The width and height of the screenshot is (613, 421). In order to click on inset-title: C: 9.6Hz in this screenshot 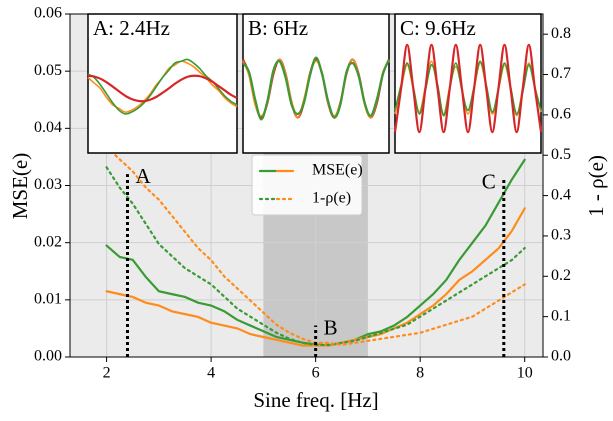, I will do `click(438, 28)`.